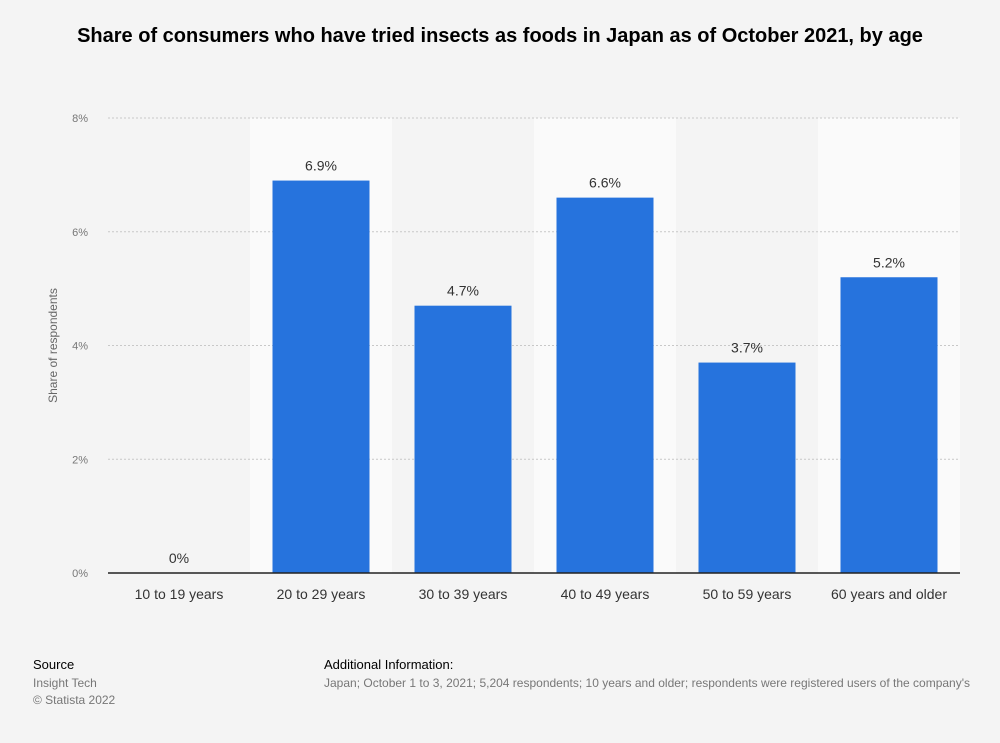 The height and width of the screenshot is (743, 1000). What do you see at coordinates (179, 594) in the screenshot?
I see `x-tick-label: 10 to 19 years` at bounding box center [179, 594].